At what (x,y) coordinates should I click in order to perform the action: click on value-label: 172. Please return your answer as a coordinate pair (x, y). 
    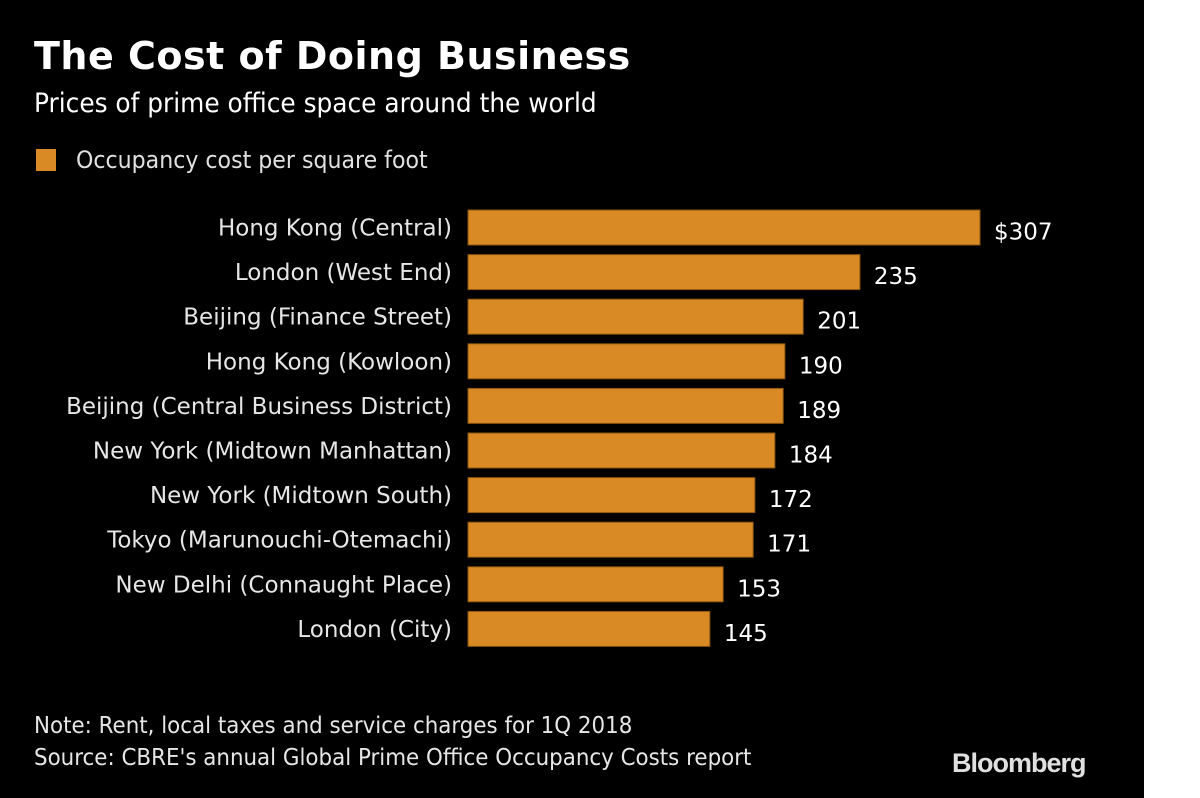
    Looking at the image, I should click on (791, 500).